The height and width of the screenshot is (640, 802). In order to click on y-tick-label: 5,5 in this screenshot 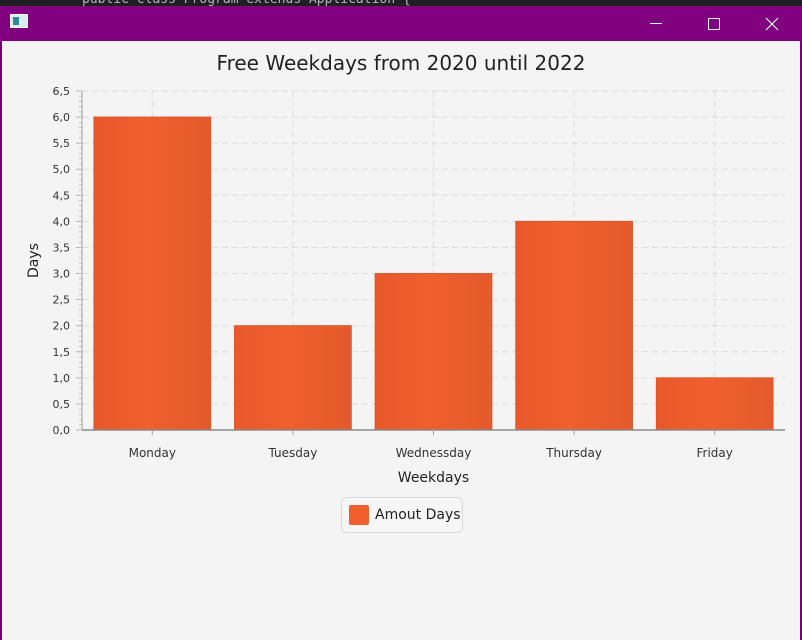, I will do `click(62, 143)`.